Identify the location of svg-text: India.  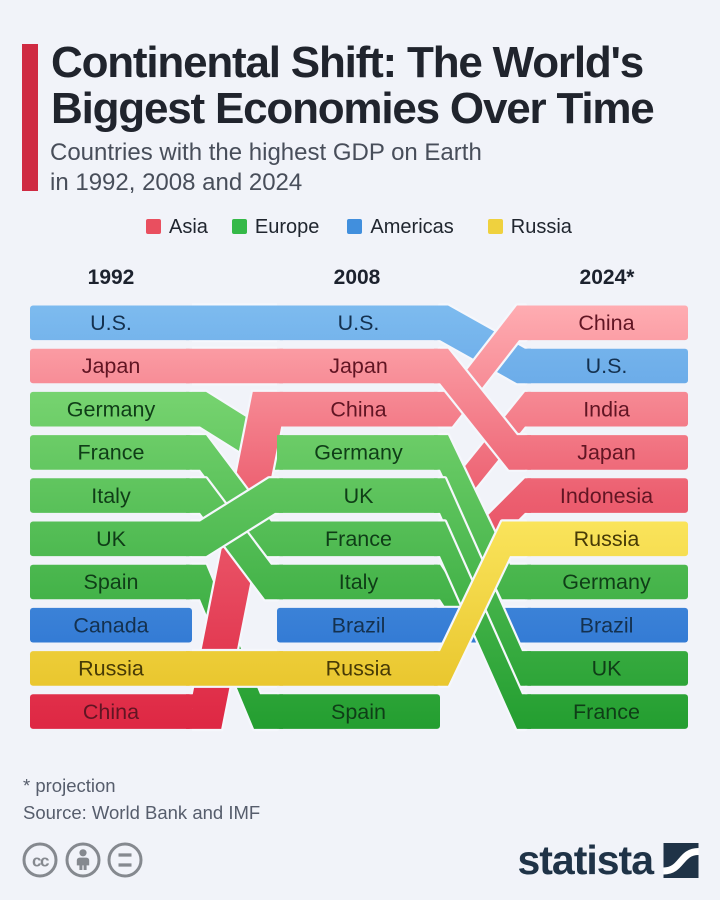
(606, 409).